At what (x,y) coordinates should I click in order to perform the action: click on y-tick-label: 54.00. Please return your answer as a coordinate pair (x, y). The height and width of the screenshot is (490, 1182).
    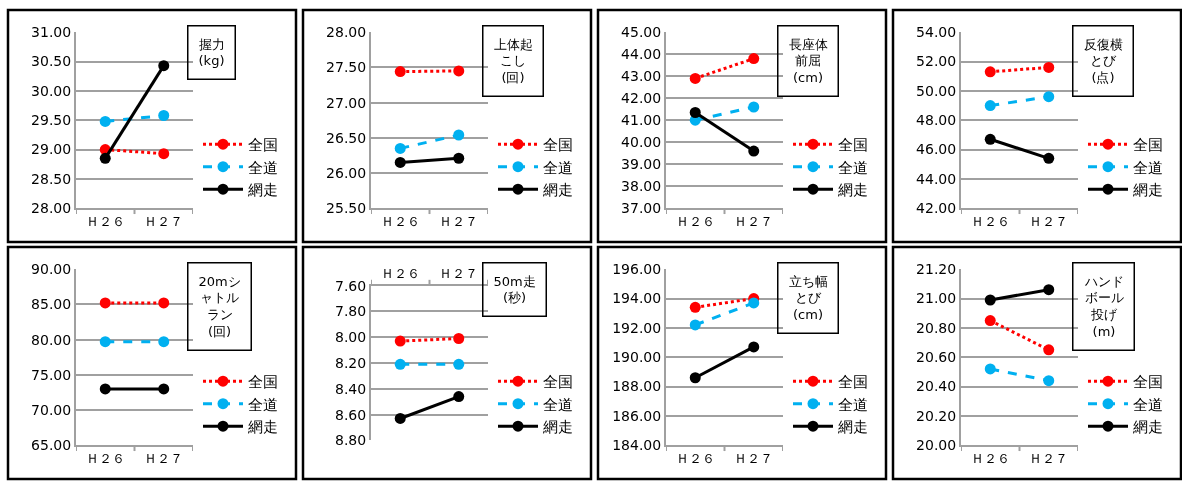
    Looking at the image, I should click on (936, 32).